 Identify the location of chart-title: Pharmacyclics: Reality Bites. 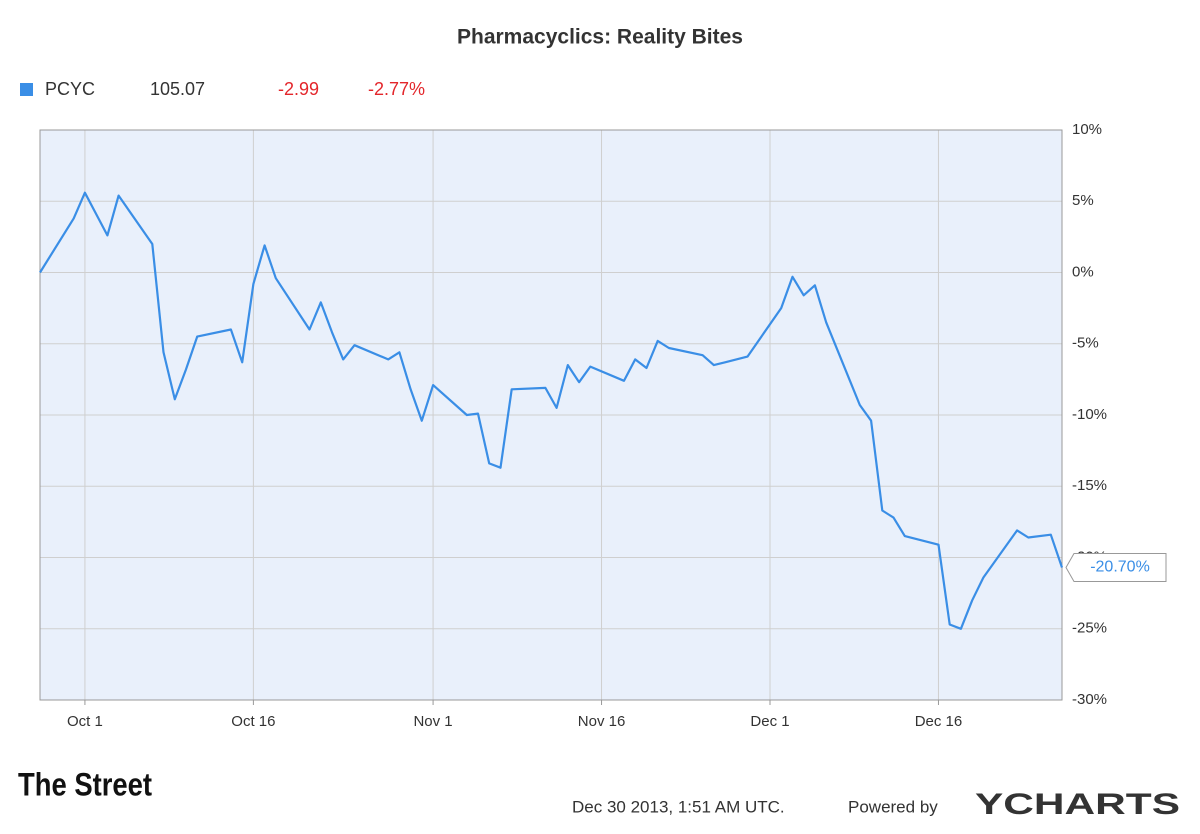
(600, 37).